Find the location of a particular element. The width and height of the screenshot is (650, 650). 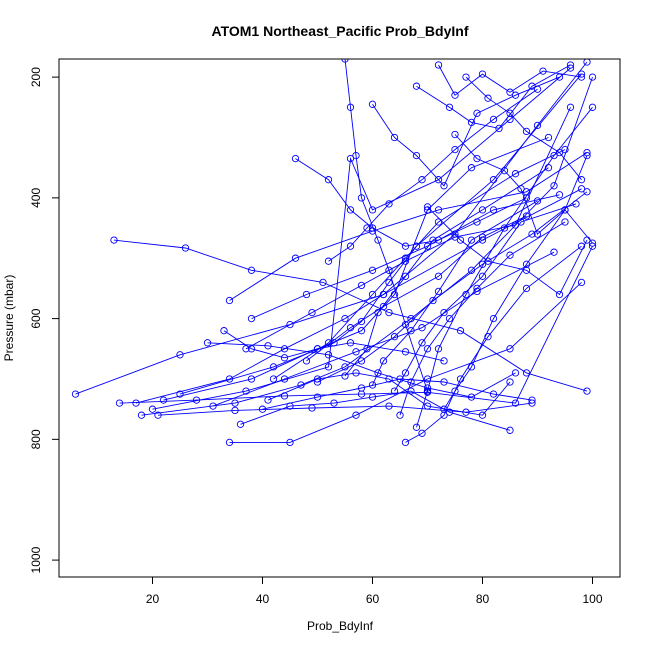

x-axis: 20 40 60 80 100 is located at coordinates (374, 591).